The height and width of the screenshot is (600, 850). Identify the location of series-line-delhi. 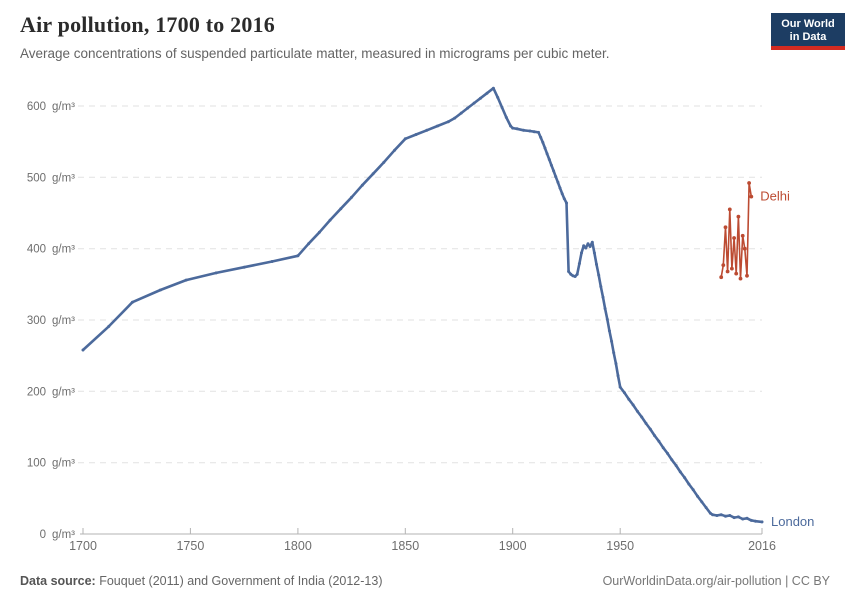
(736, 231).